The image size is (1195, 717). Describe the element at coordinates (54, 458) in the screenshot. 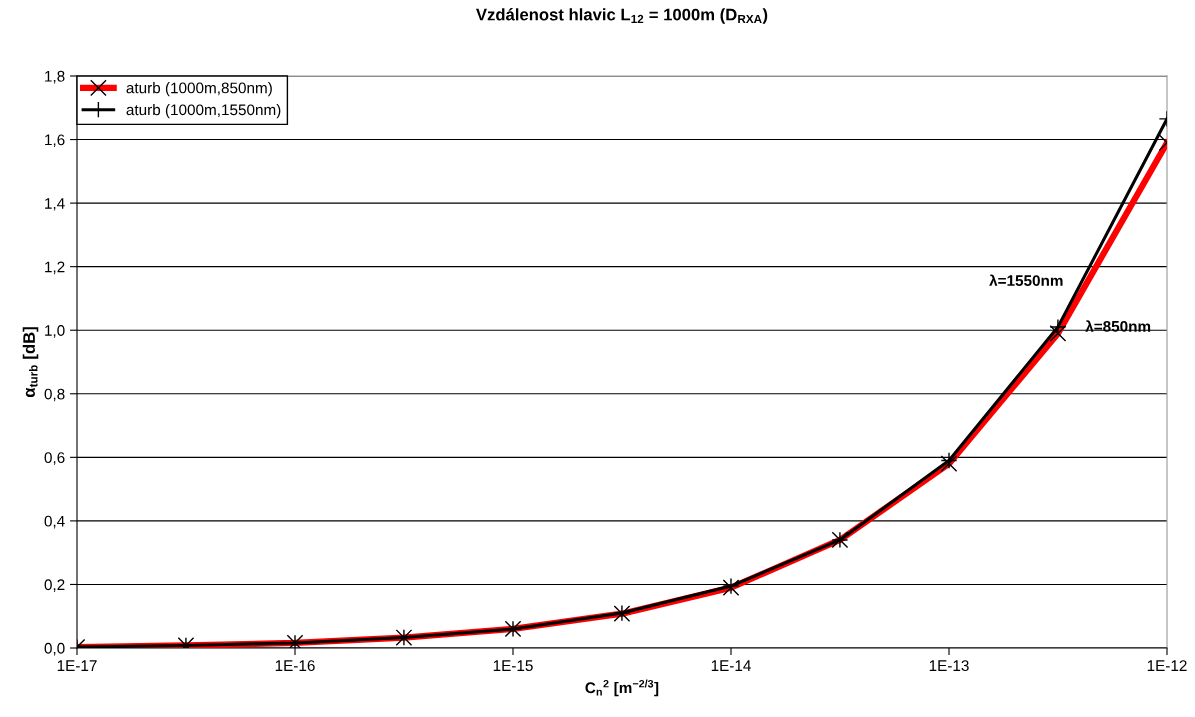

I see `y-tick-label: 0,6` at that location.